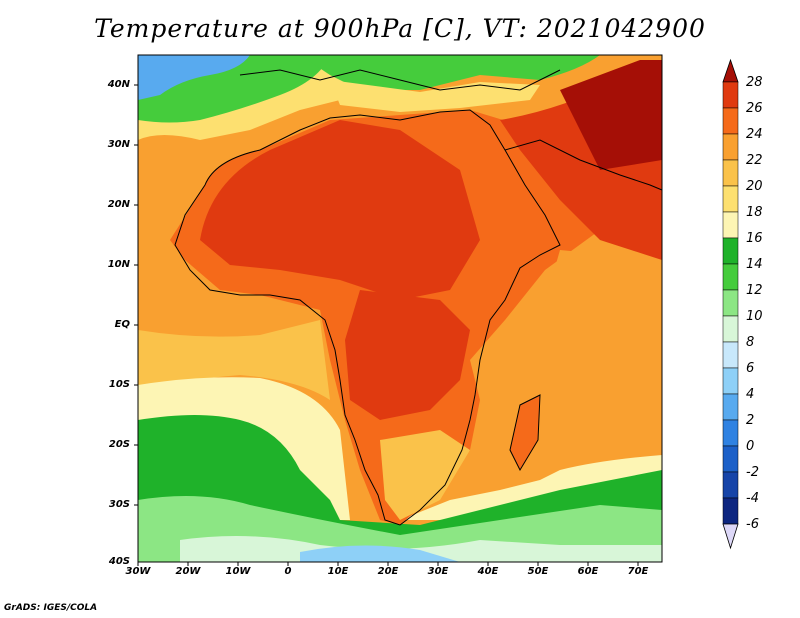 Image resolution: width=800 pixels, height=618 pixels. Describe the element at coordinates (51, 608) in the screenshot. I see `grads-credit: GrADS: IGES/COLA` at that location.